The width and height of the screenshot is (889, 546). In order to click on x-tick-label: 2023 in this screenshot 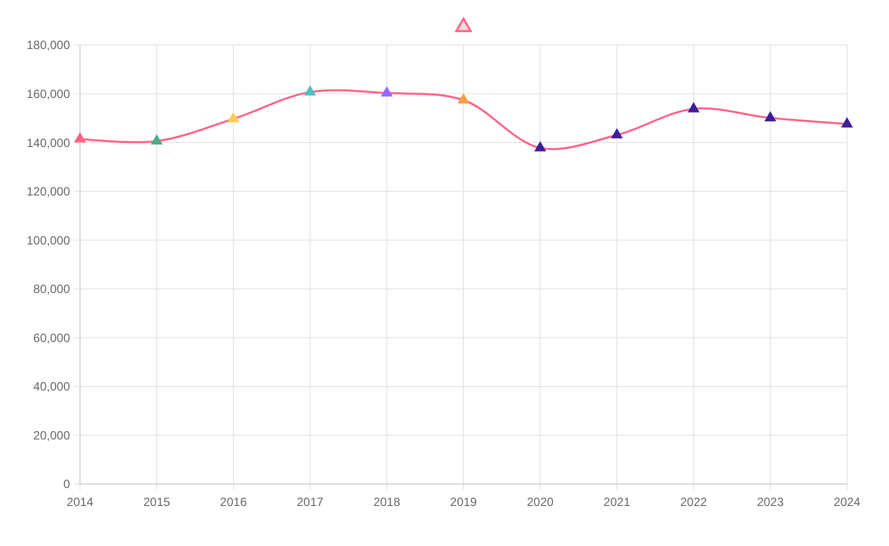, I will do `click(770, 502)`.